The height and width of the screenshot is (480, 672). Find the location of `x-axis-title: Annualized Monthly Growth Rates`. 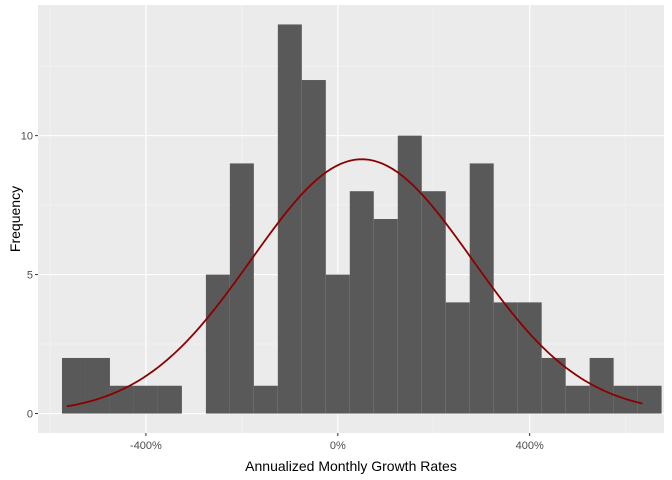

x-axis-title: Annualized Monthly Growth Rates is located at coordinates (351, 466).